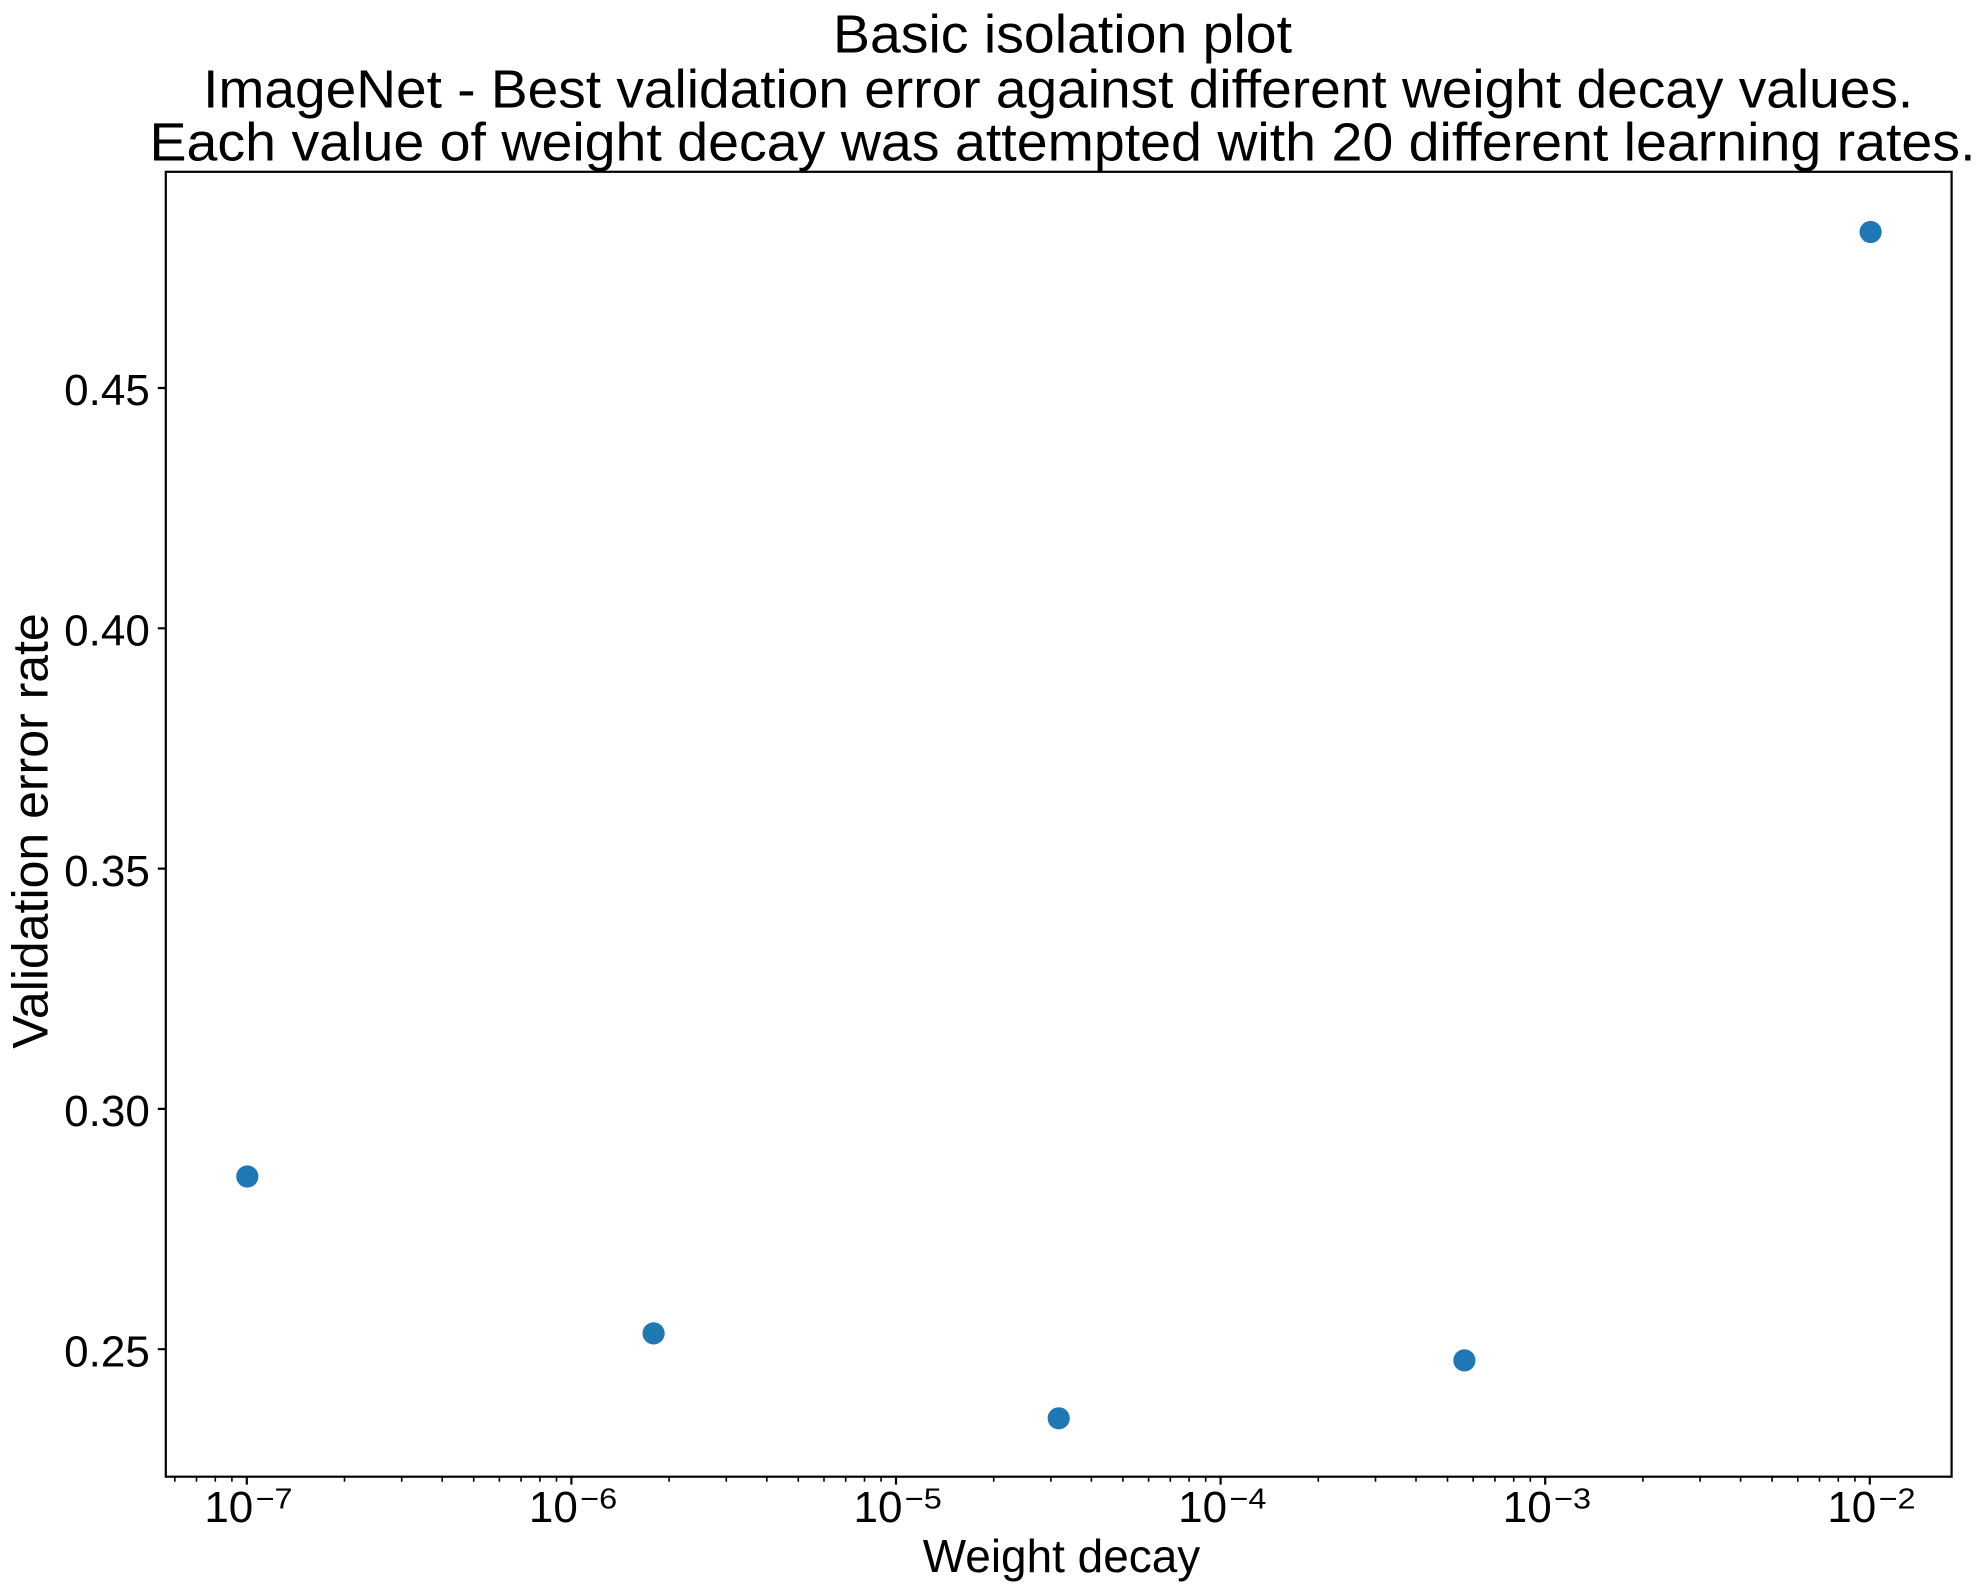 This screenshot has width=1980, height=1594. Describe the element at coordinates (107, 390) in the screenshot. I see `svg-text: 0.45` at that location.